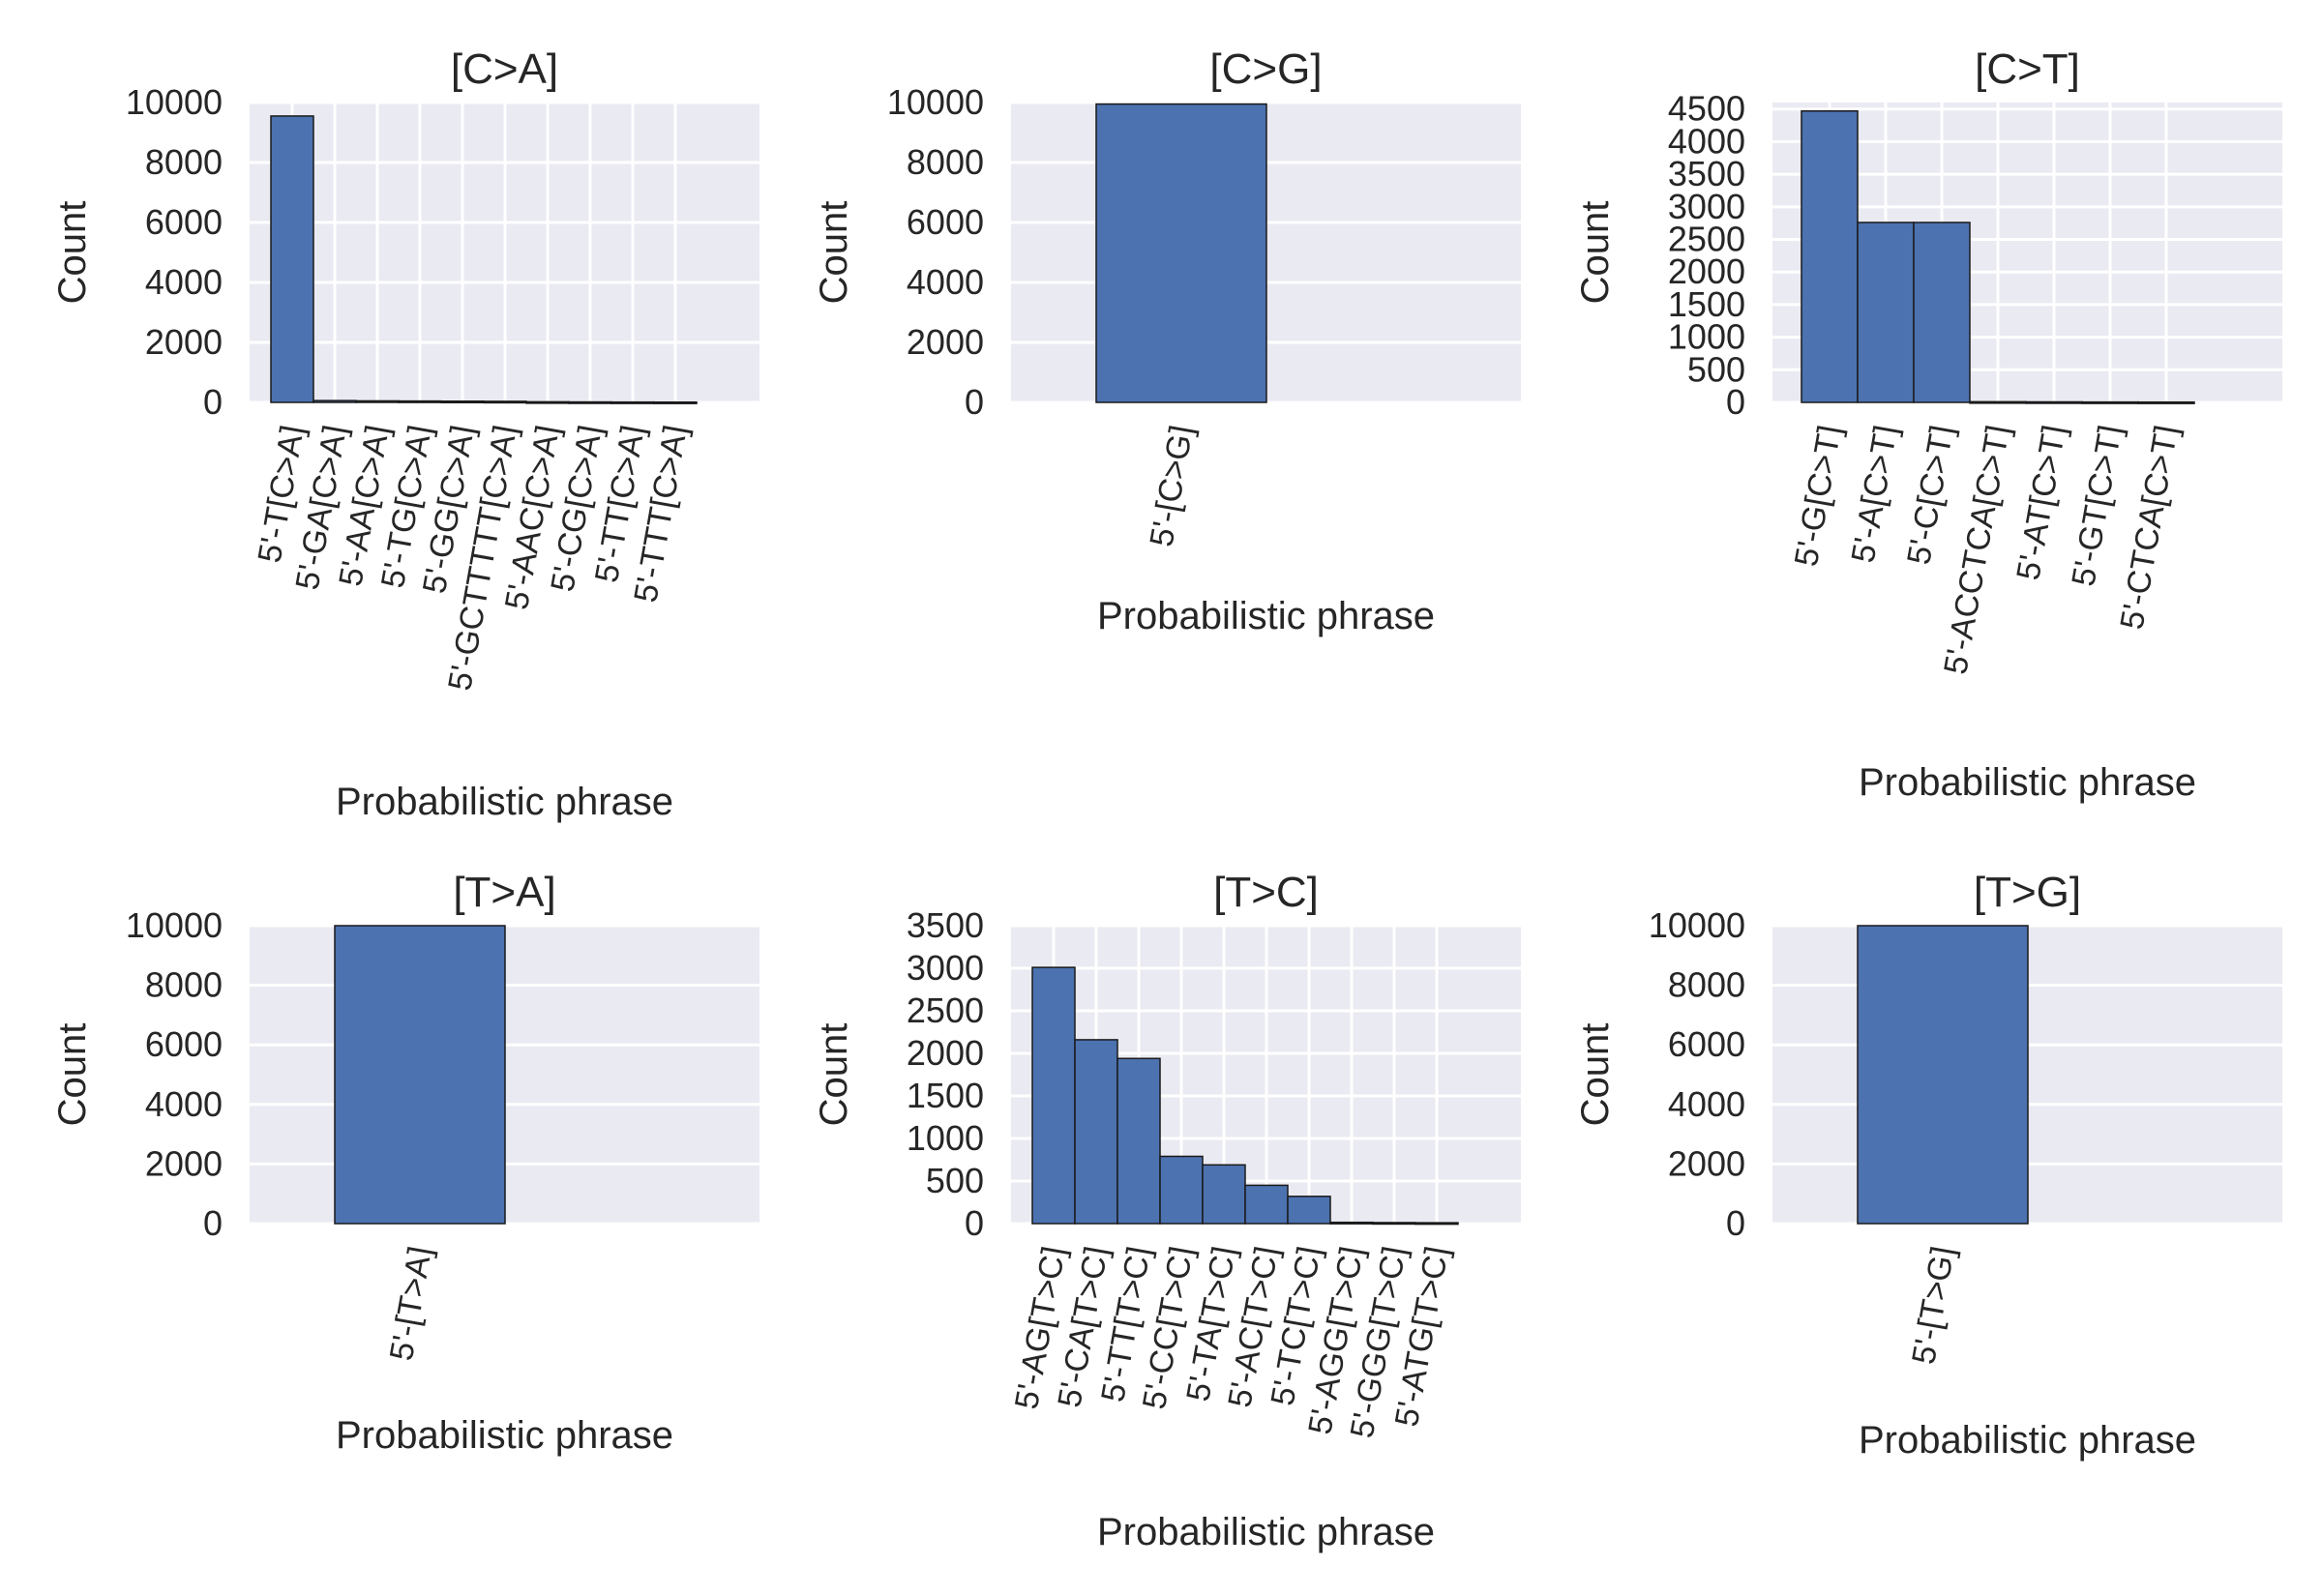 The image size is (2322, 1596). What do you see at coordinates (1309, 1210) in the screenshot?
I see `bar: 5'-TC[T>C]: 320` at bounding box center [1309, 1210].